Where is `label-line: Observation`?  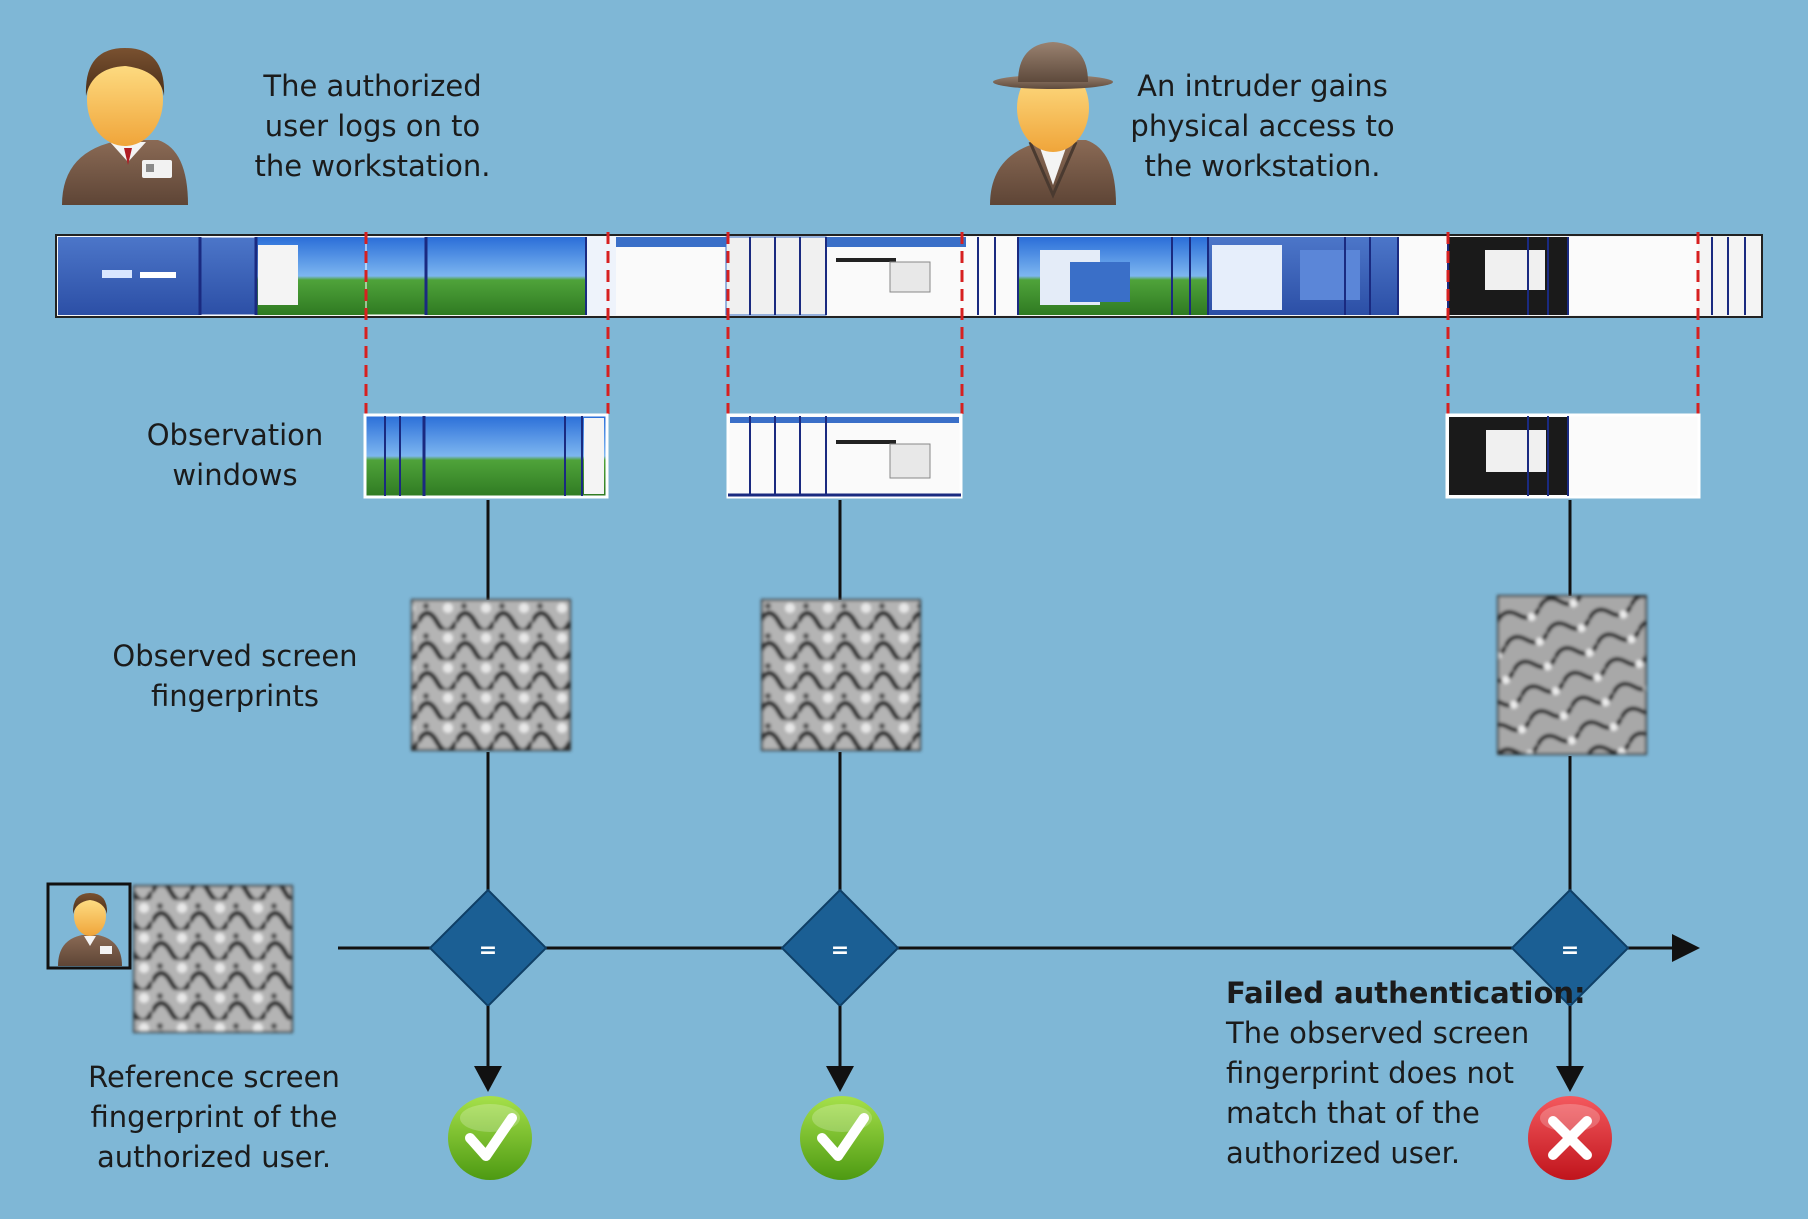
label-line: Observation is located at coordinates (235, 435).